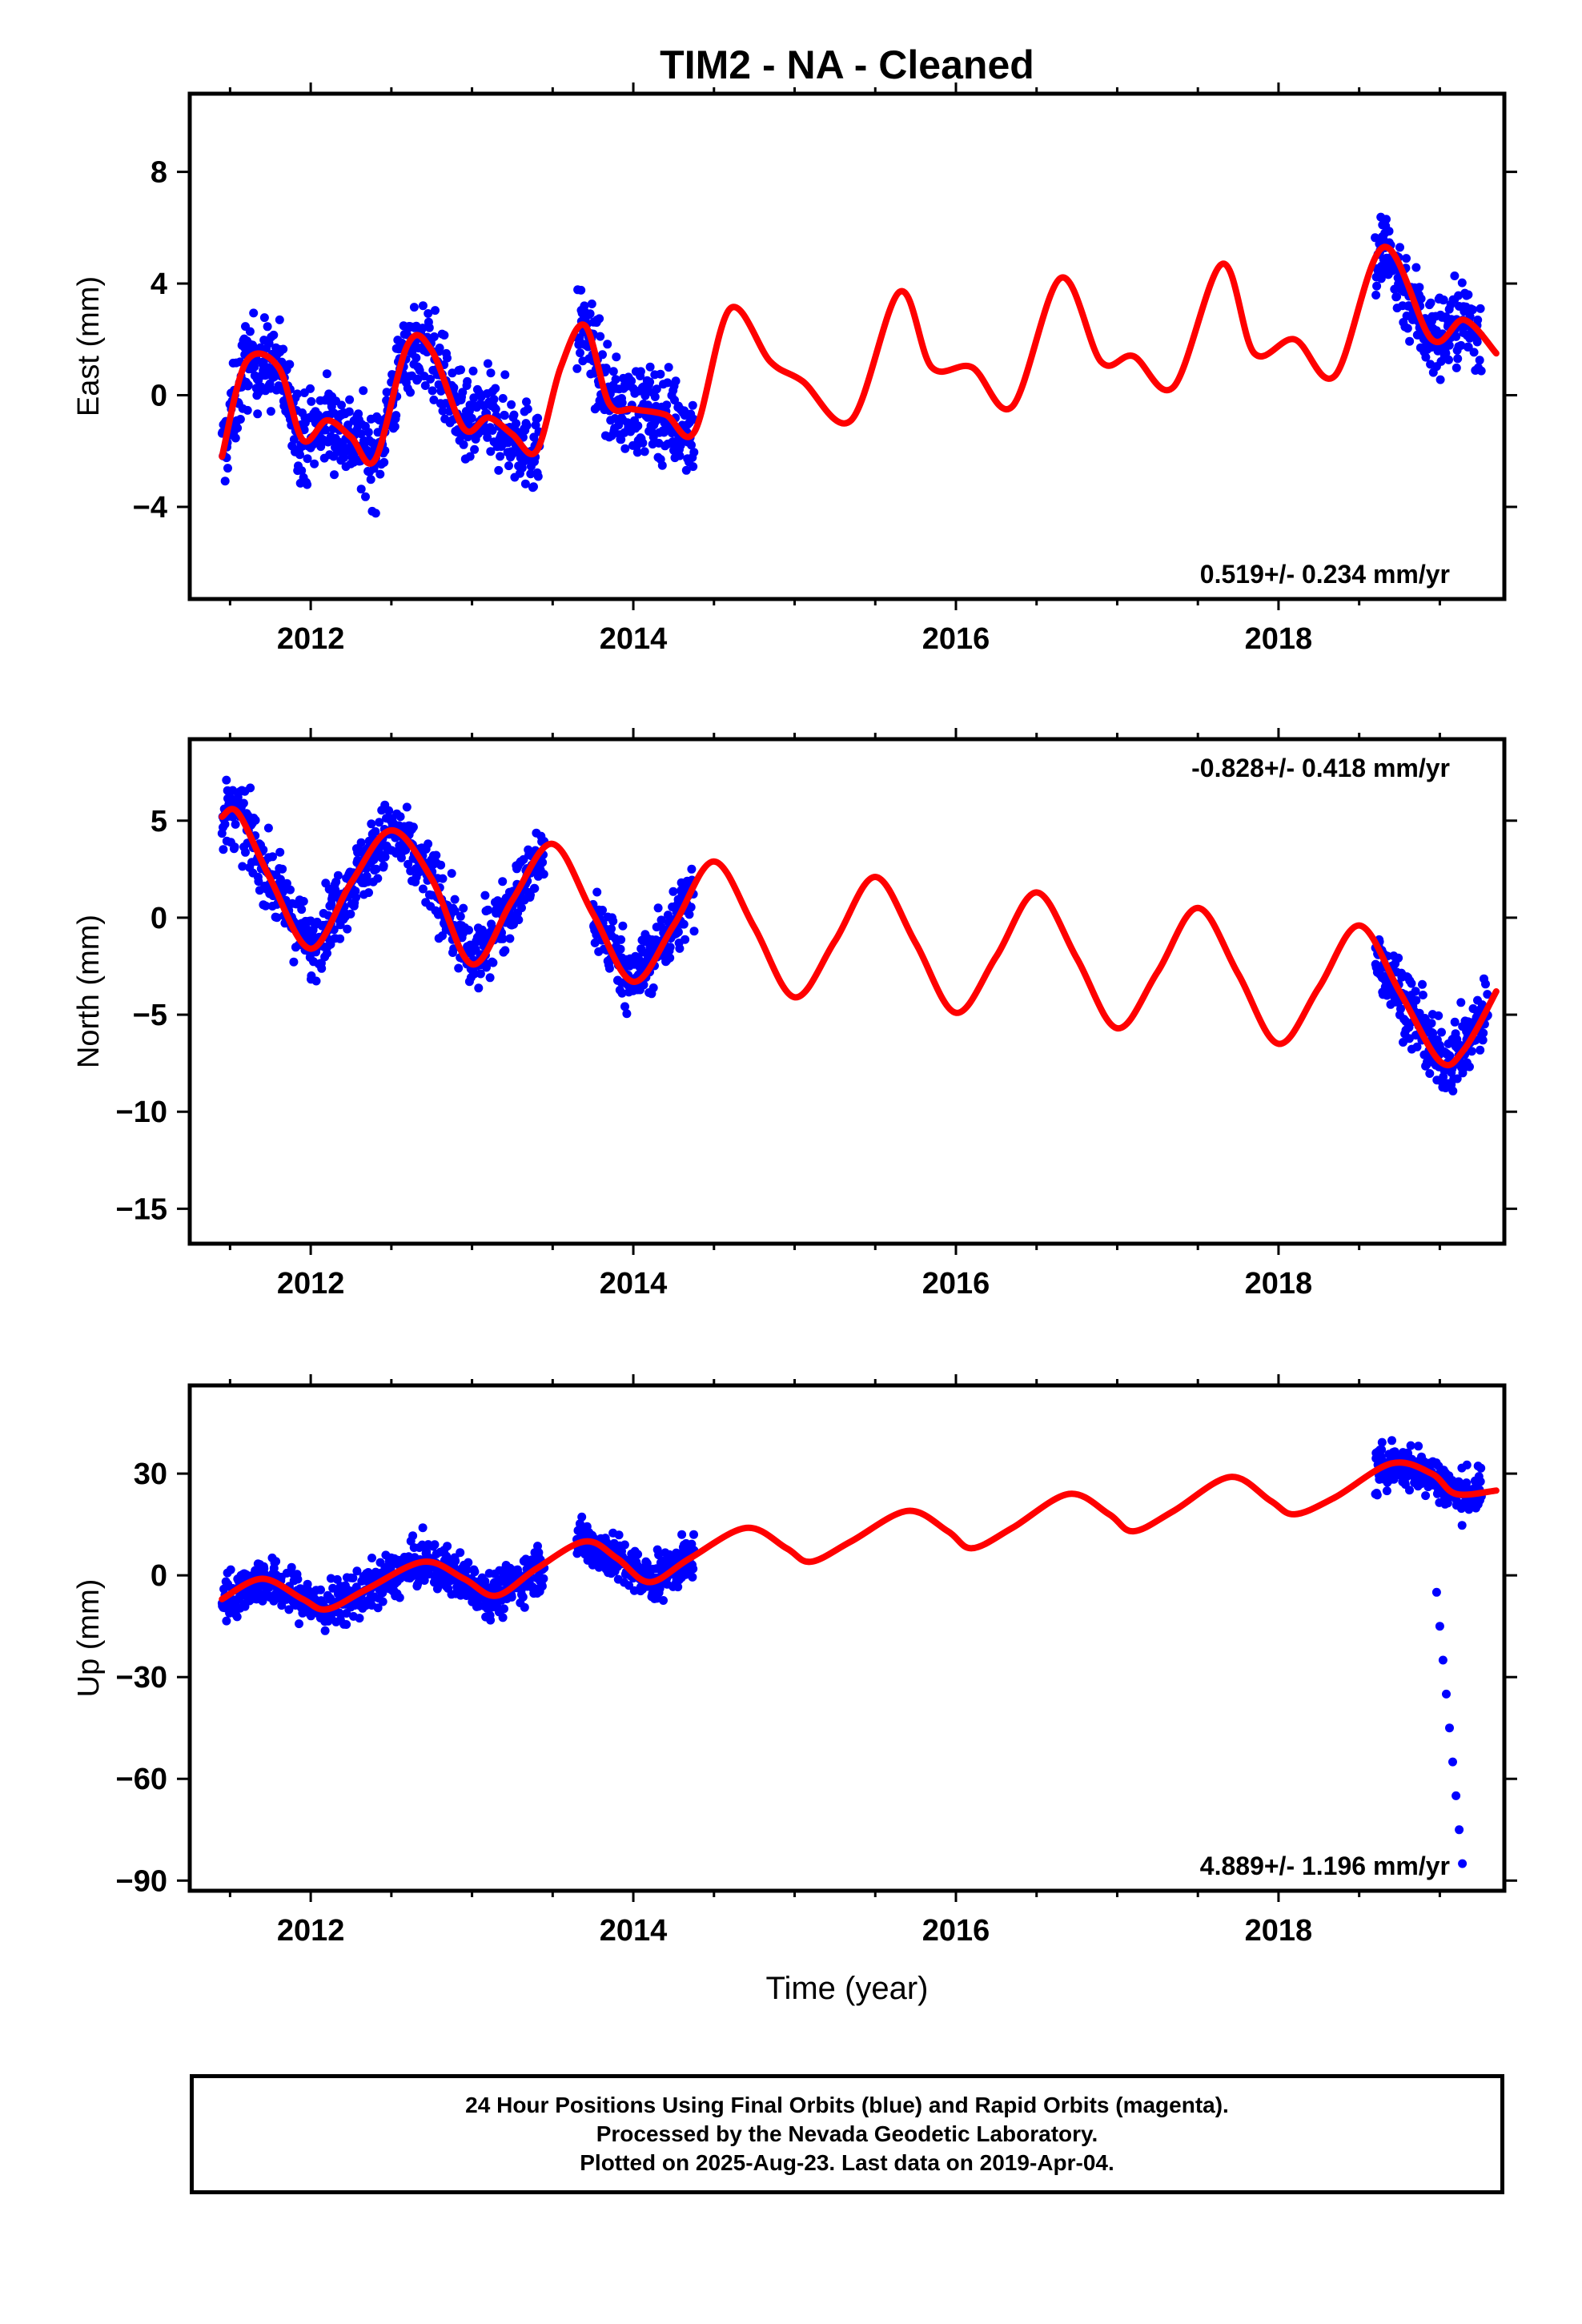 Image resolution: width=1582 pixels, height=2324 pixels. Describe the element at coordinates (1279, 639) in the screenshot. I see `x-tick-label: 2018` at that location.